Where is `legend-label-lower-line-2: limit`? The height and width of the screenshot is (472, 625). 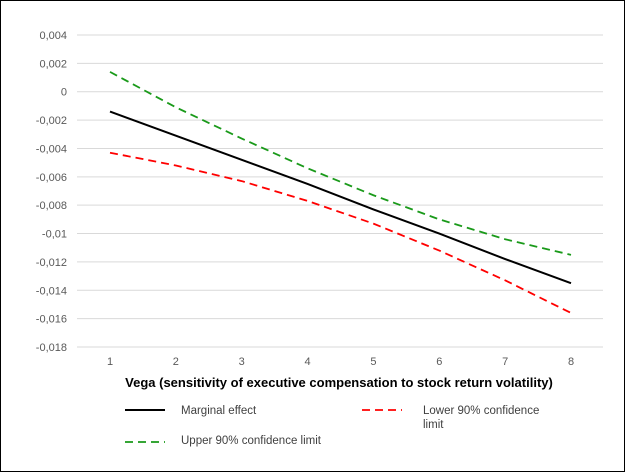 legend-label-lower-line-2: limit is located at coordinates (433, 425).